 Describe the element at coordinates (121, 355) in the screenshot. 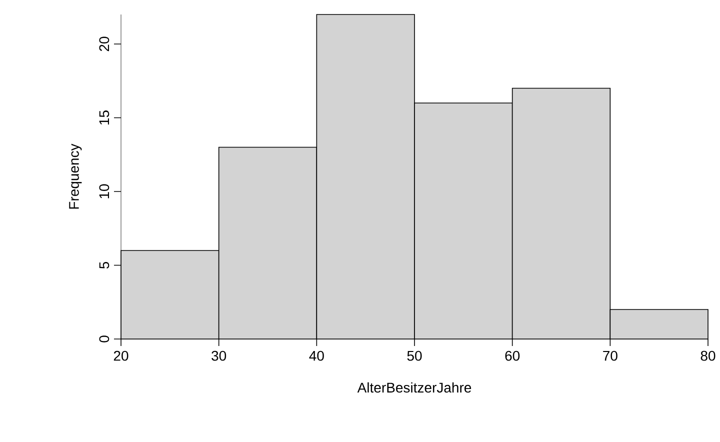

I see `x-tick-label: 20` at that location.